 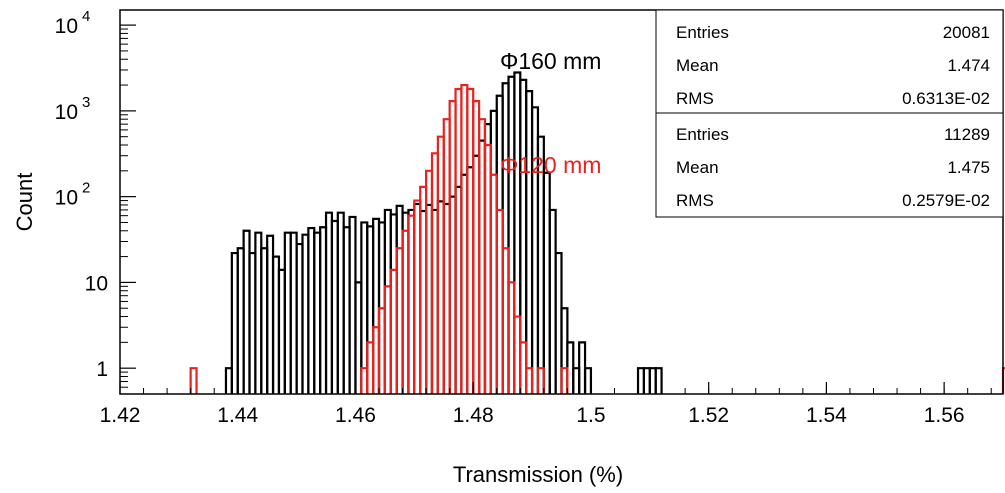 What do you see at coordinates (695, 200) in the screenshot?
I see `stats2-rms-label: RMS` at bounding box center [695, 200].